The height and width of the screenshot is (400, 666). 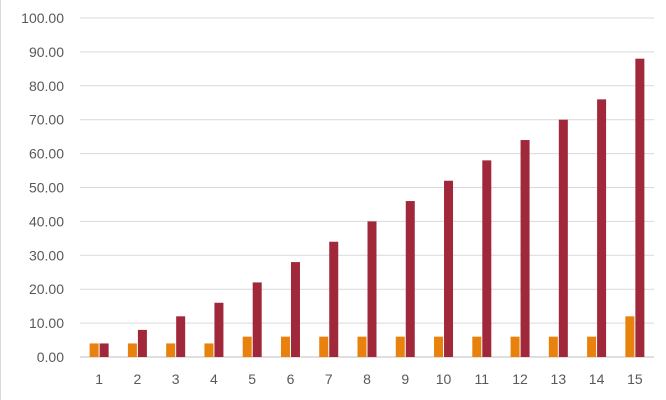 What do you see at coordinates (362, 346) in the screenshot?
I see `bar-series1-cat8` at bounding box center [362, 346].